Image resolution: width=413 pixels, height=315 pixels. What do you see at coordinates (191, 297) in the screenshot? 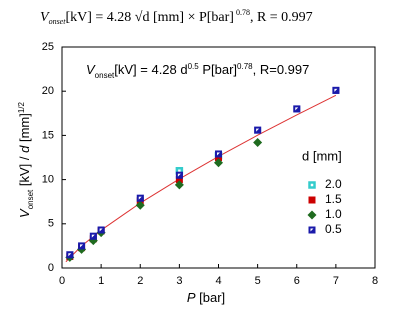
I see `x-label-part: P` at bounding box center [191, 297].